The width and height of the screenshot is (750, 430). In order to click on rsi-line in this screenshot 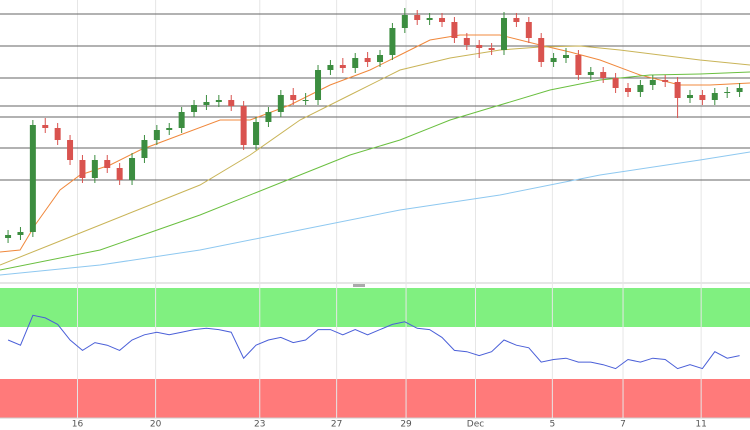, I will do `click(373, 342)`.